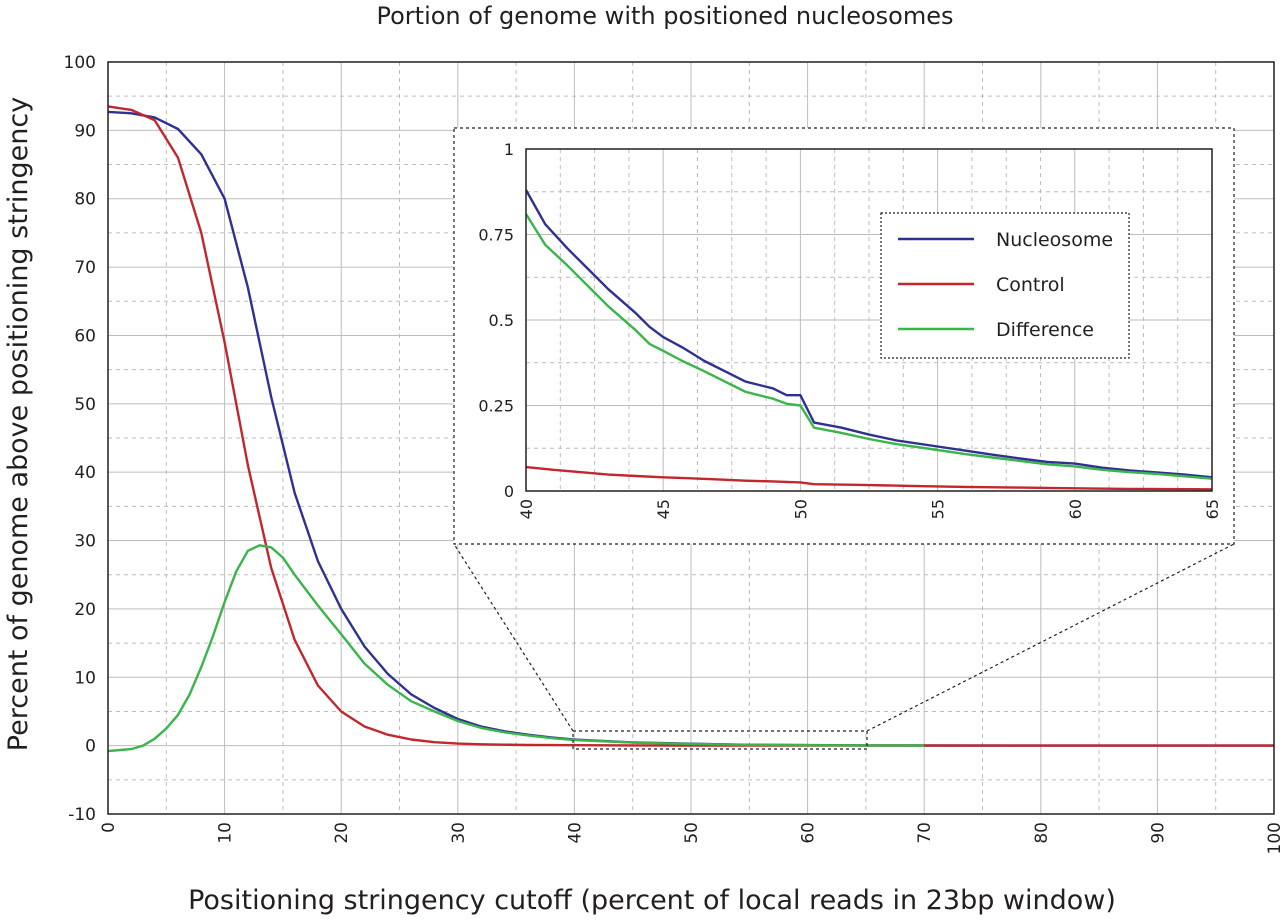 The width and height of the screenshot is (1280, 920). I want to click on inset-x-tick-label-45: 45, so click(663, 509).